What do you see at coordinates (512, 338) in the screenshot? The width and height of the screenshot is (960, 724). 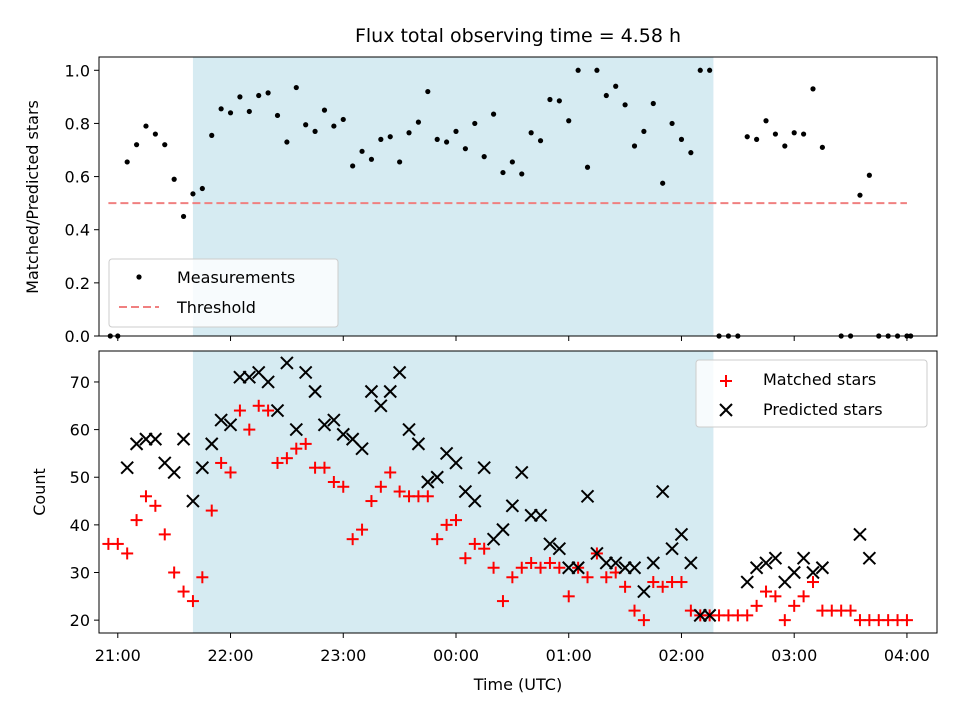 I see `top-x-ticks` at bounding box center [512, 338].